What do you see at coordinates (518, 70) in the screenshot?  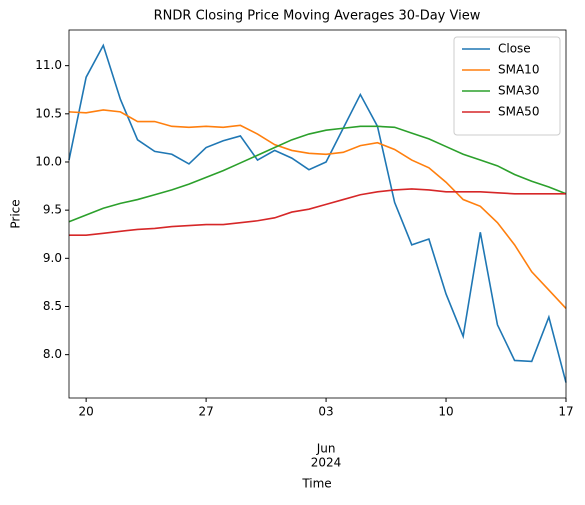 I see `legend-label: SMA10` at bounding box center [518, 70].